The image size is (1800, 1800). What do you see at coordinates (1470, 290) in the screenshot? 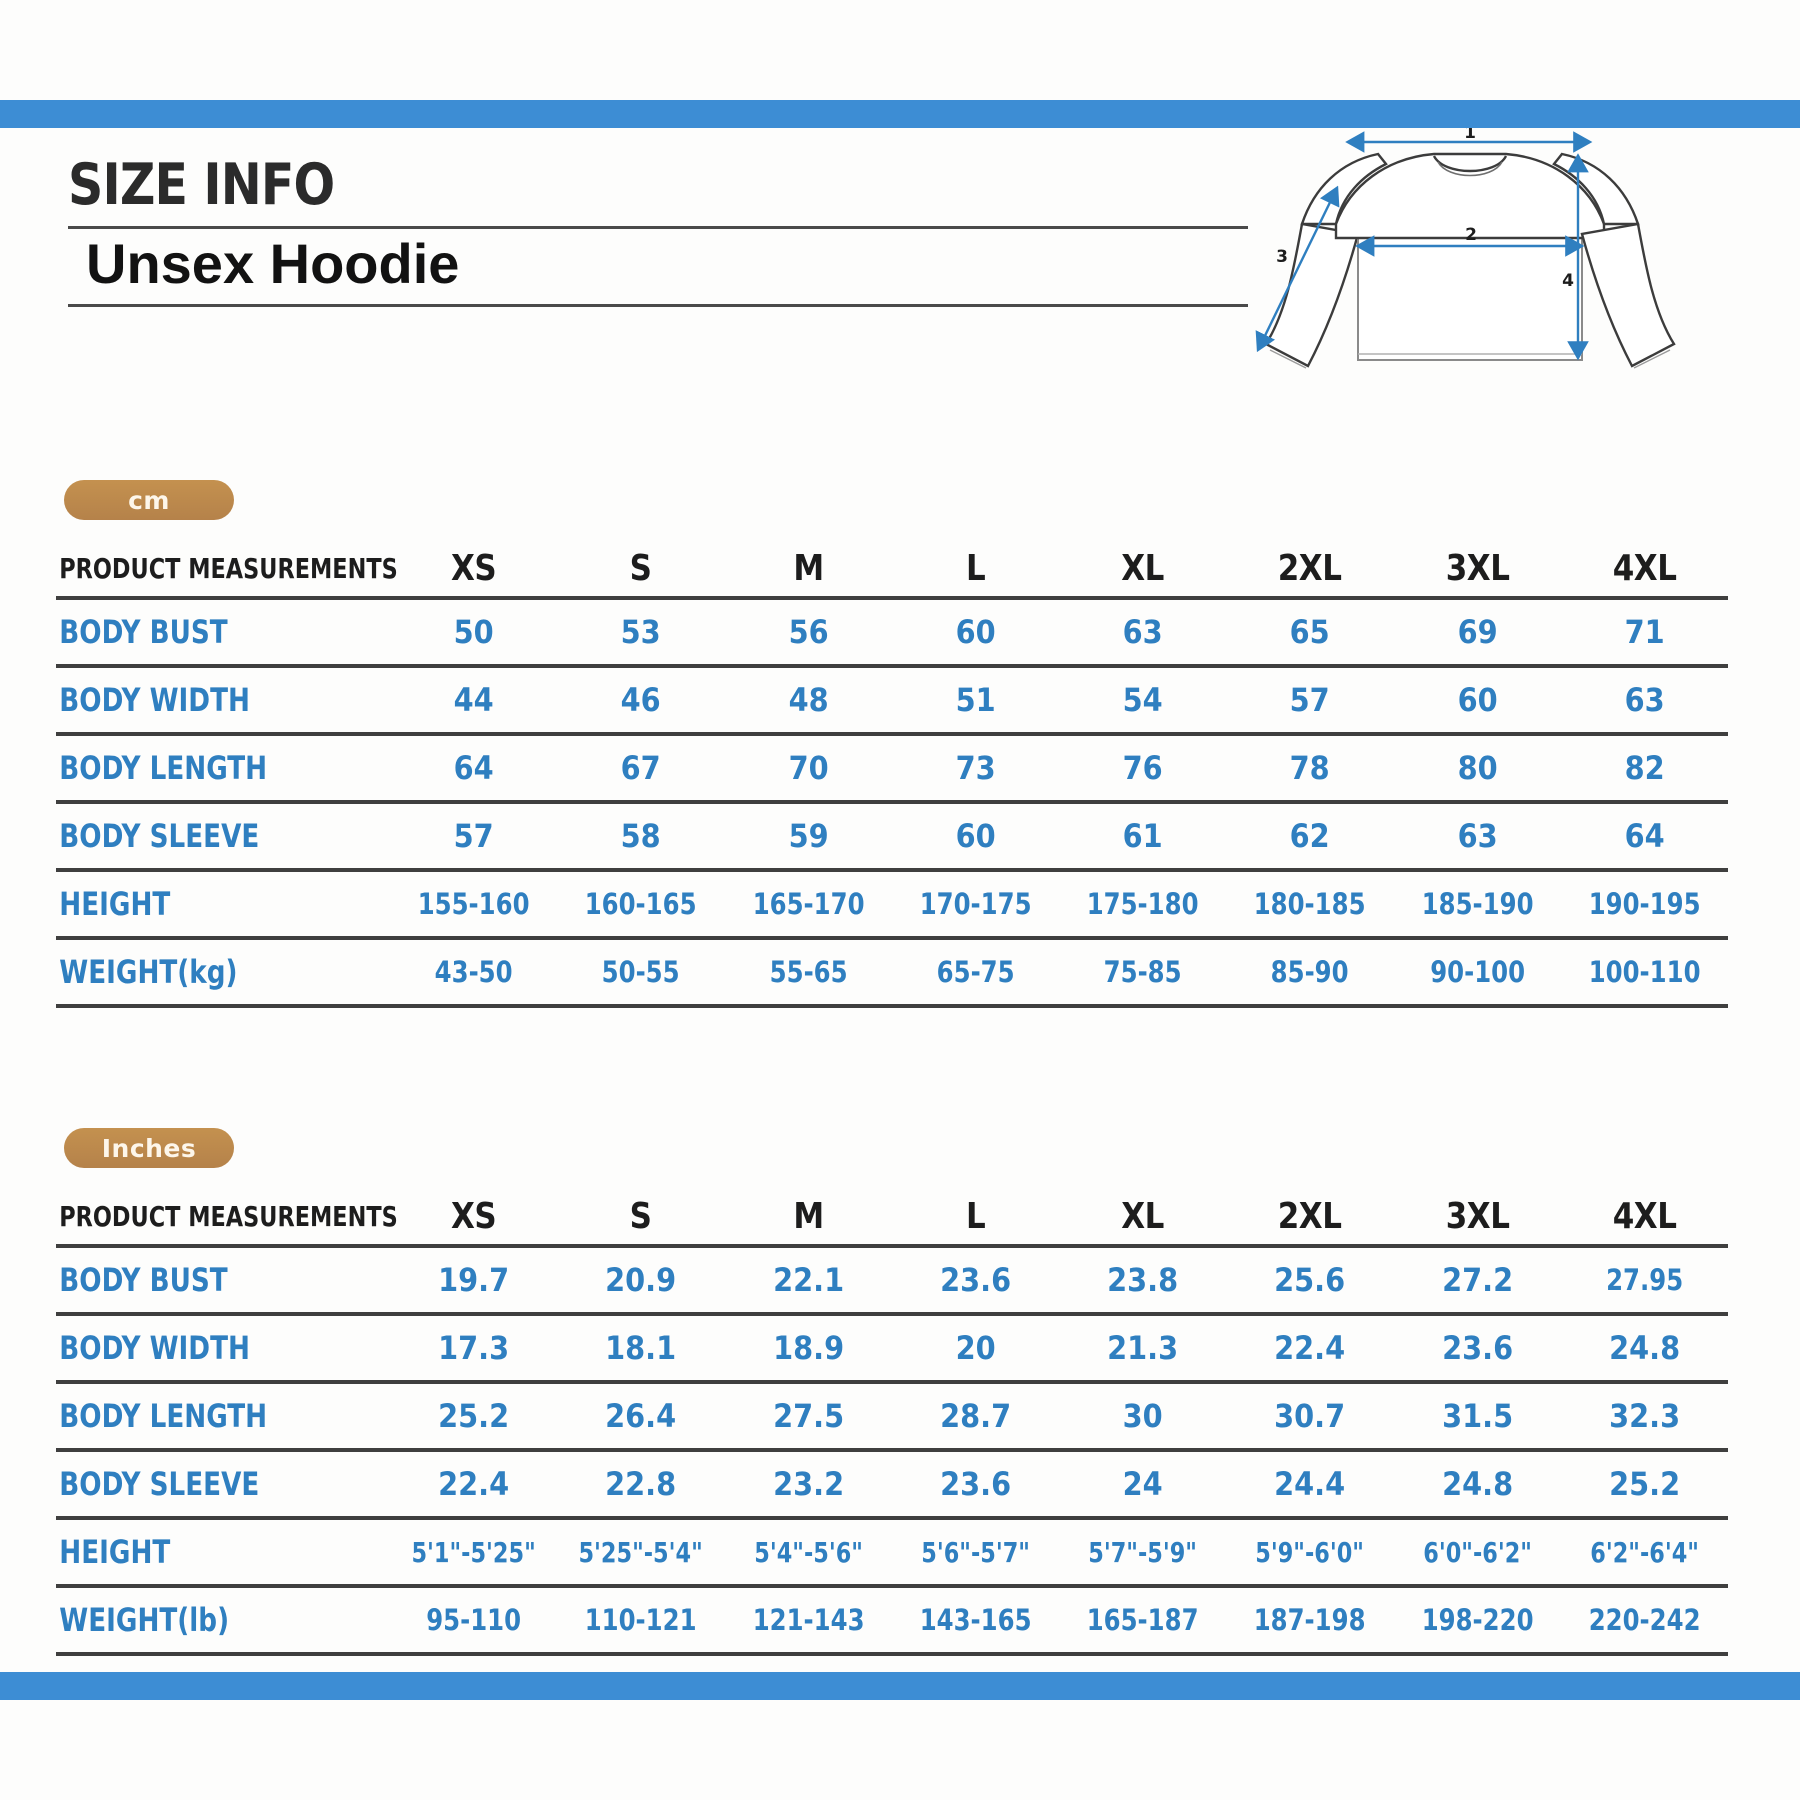
I see `garment-diagram: 1 2 3 4 1 :WIDTH 2 :BUST 3 :SLEEVE 4` at bounding box center [1470, 290].